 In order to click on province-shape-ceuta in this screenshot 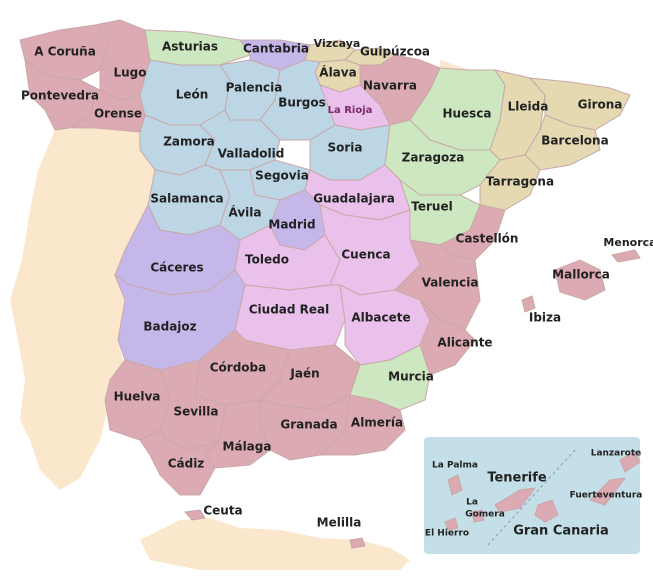, I will do `click(195, 515)`.